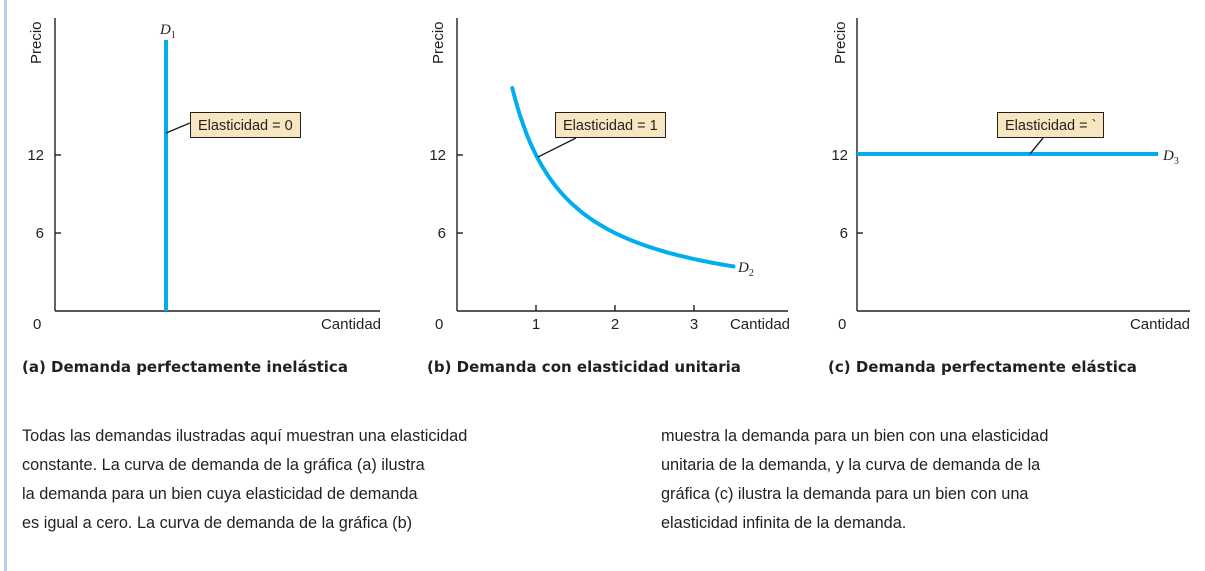 The height and width of the screenshot is (571, 1205). Describe the element at coordinates (982, 367) in the screenshot. I see `caption-c: (c) Demanda perfectamente elástica` at that location.